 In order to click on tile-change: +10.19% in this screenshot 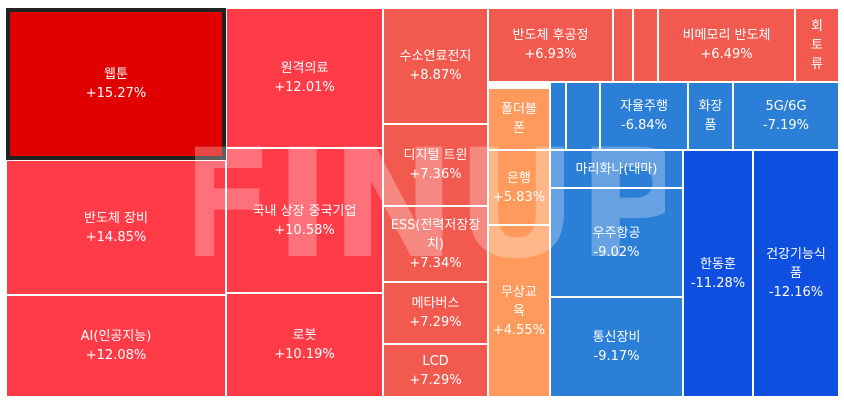, I will do `click(304, 354)`.